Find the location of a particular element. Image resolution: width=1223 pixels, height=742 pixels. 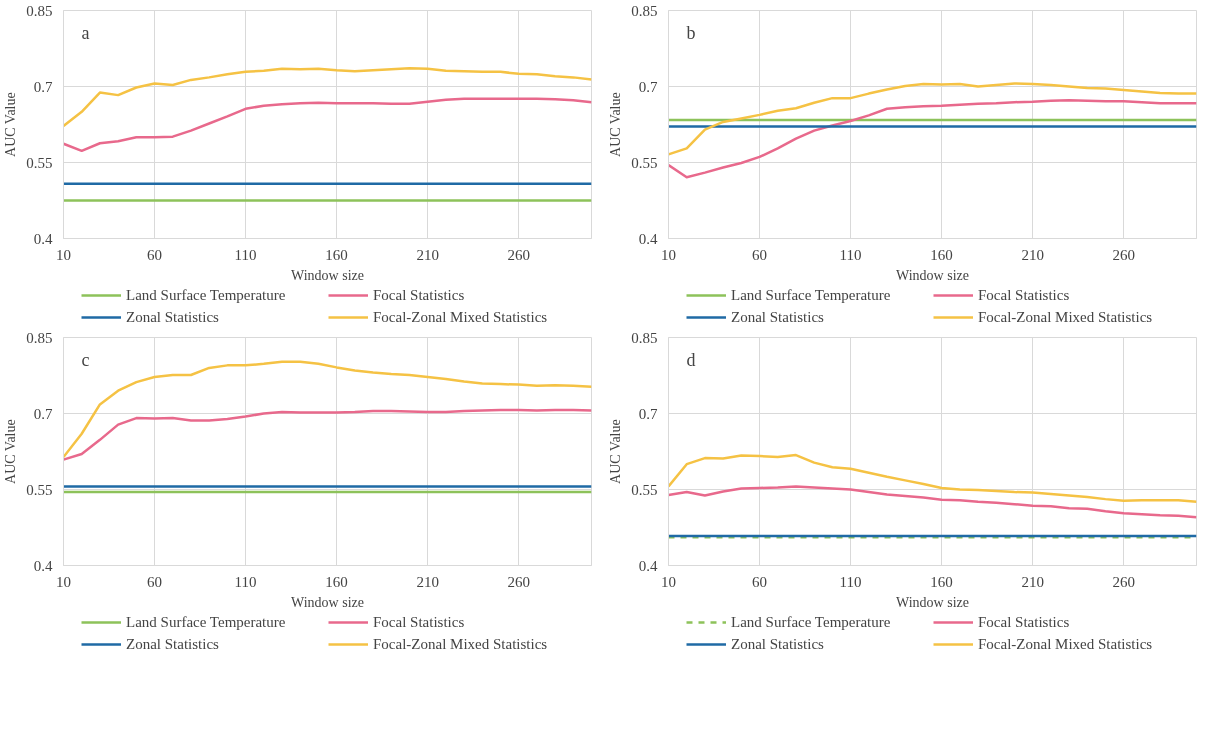

annotation: a is located at coordinates (85, 32).